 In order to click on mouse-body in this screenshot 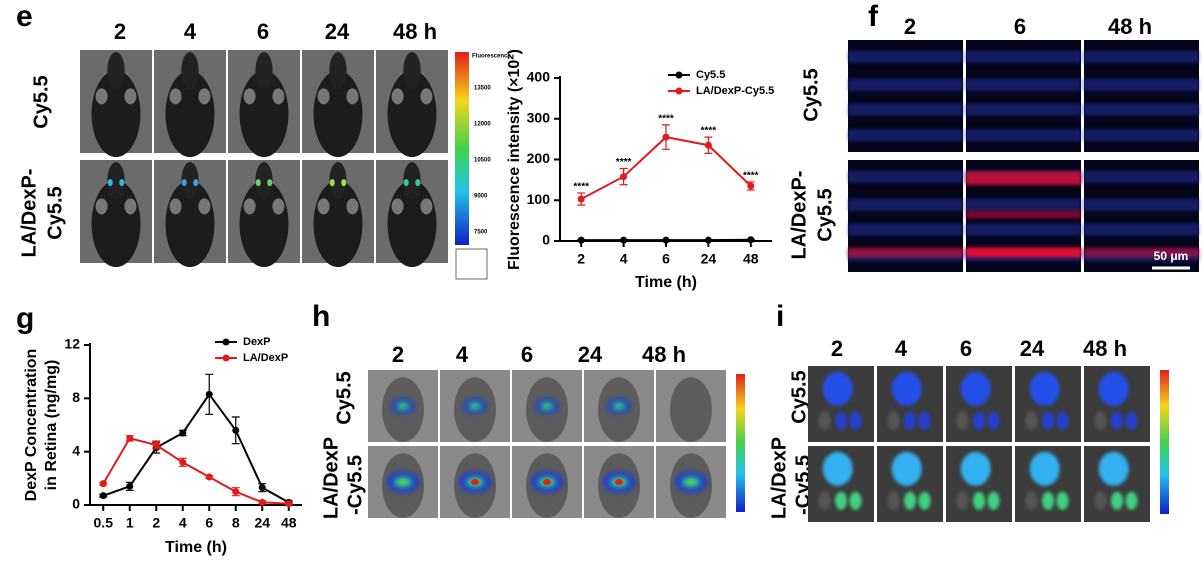, I will do `click(691, 409)`.